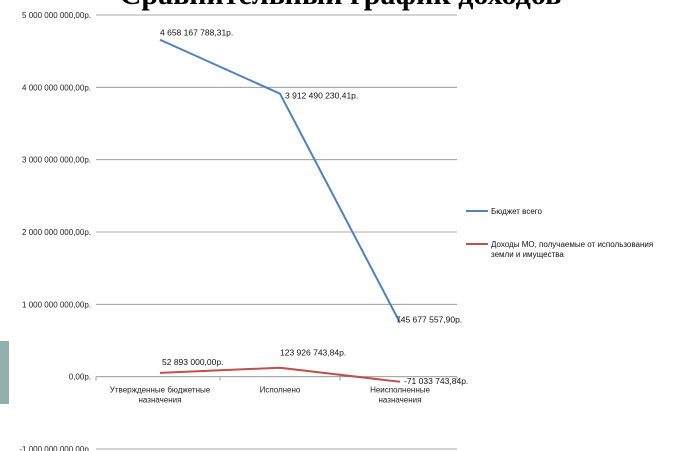  Describe the element at coordinates (196, 33) in the screenshot. I see `data-label: 4 658 167 788,31р.` at that location.